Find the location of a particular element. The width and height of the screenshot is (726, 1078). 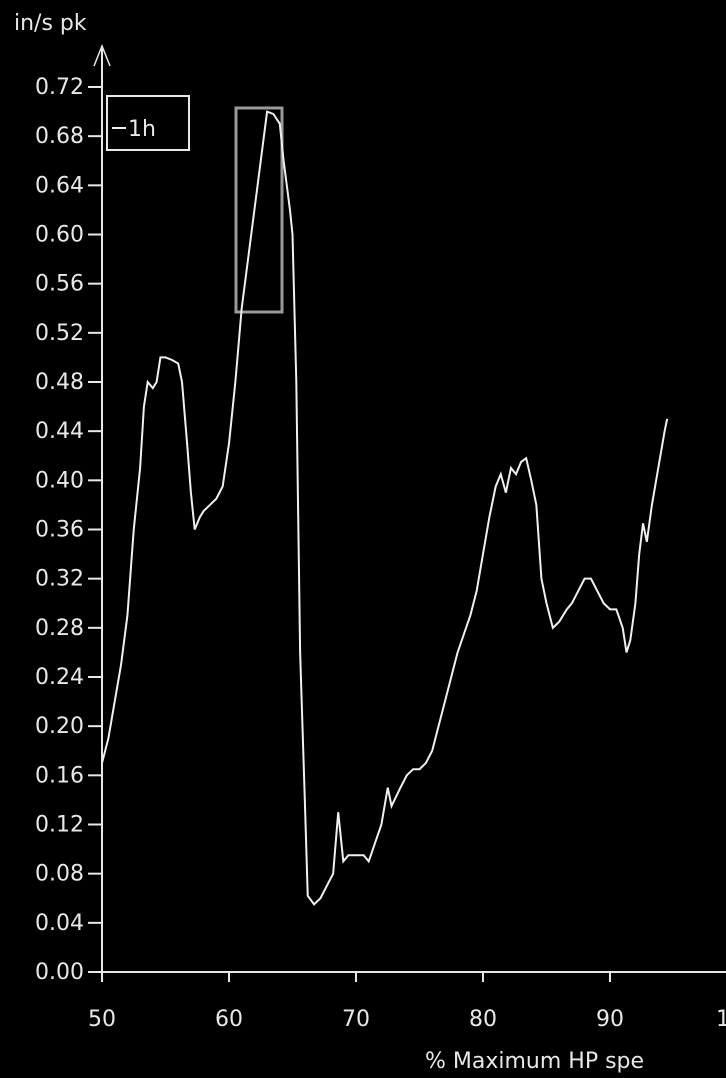

y-tick-label: 0.56 is located at coordinates (59, 284).